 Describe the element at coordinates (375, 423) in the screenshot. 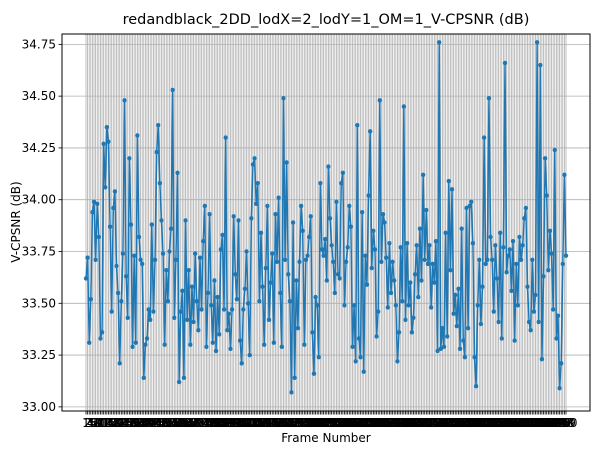

I see `x-tick-label: 181` at that location.